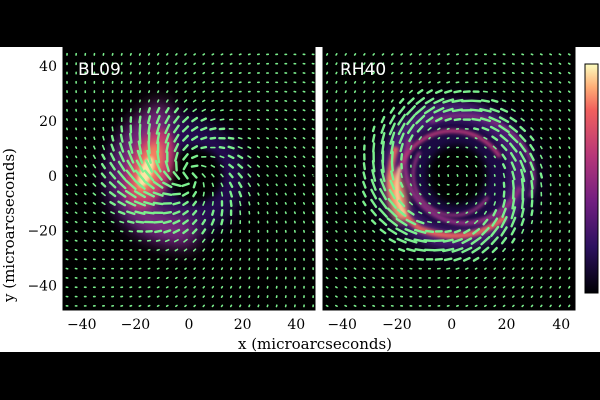 The image size is (600, 400). Describe the element at coordinates (561, 325) in the screenshot. I see `x-tick-label-rh40: 40` at that location.